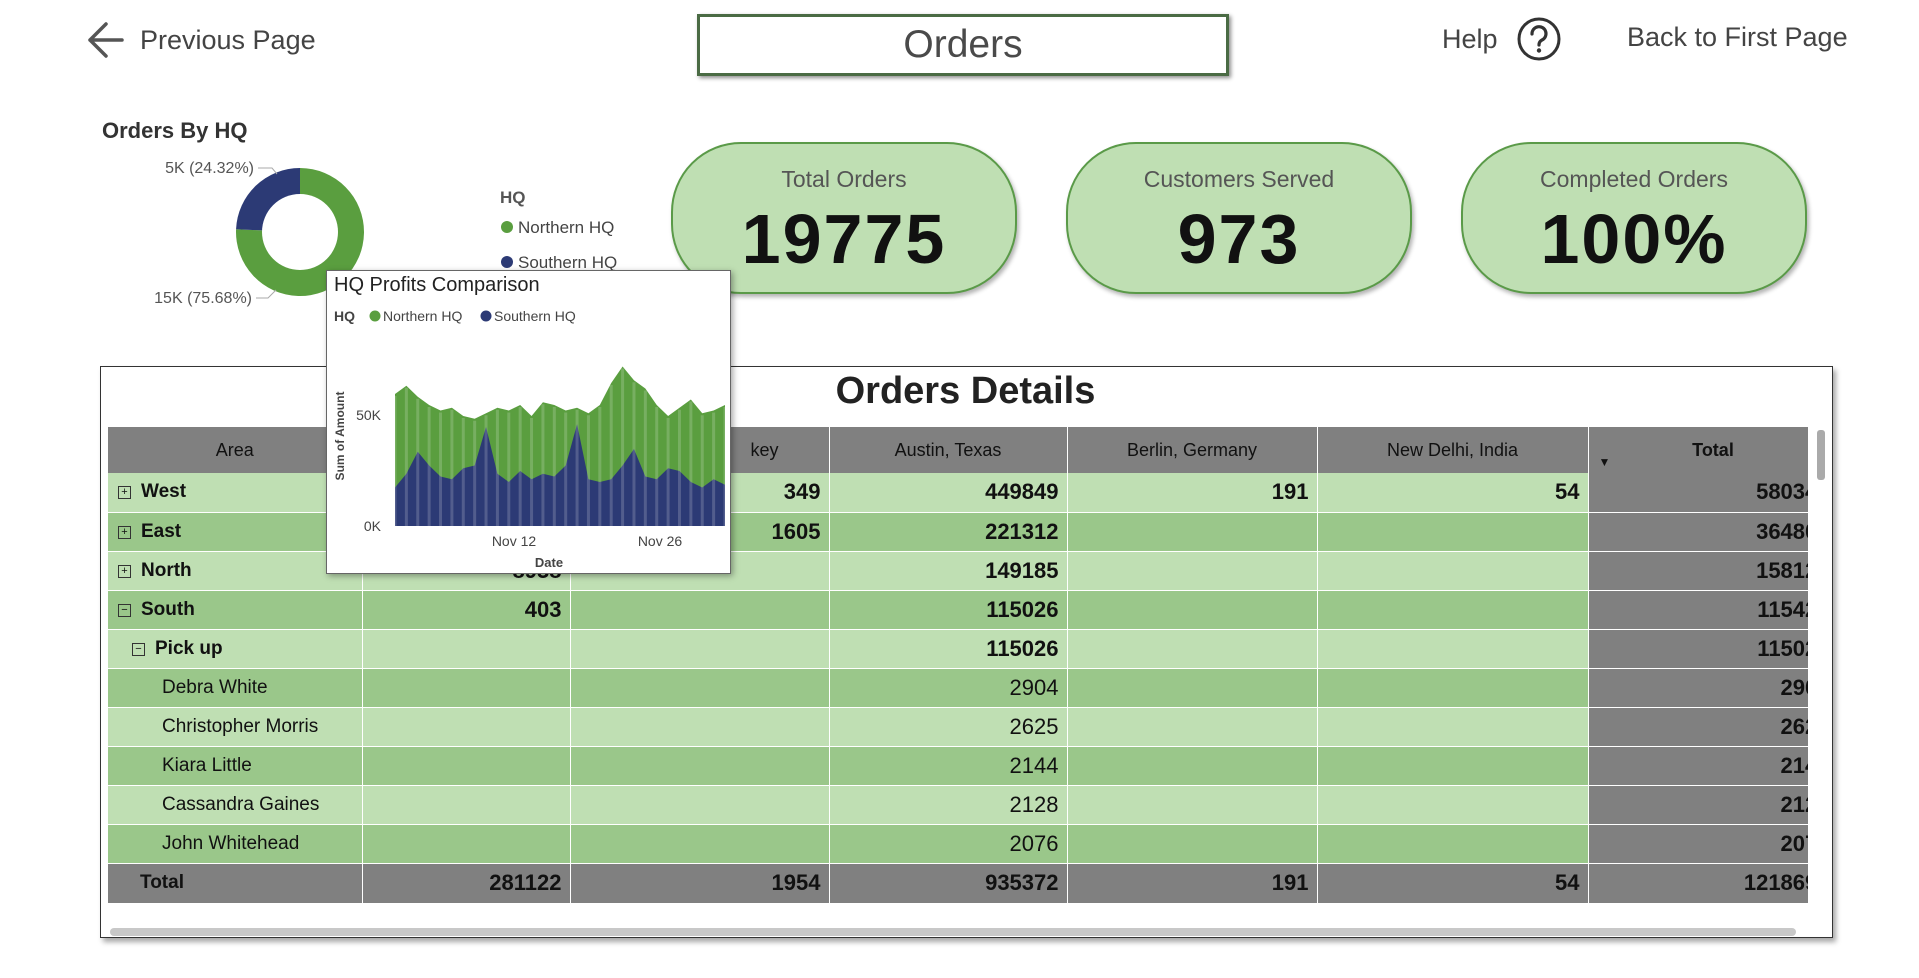 This screenshot has width=1919, height=978. What do you see at coordinates (1821, 455) in the screenshot?
I see `vertical-scrollbar` at bounding box center [1821, 455].